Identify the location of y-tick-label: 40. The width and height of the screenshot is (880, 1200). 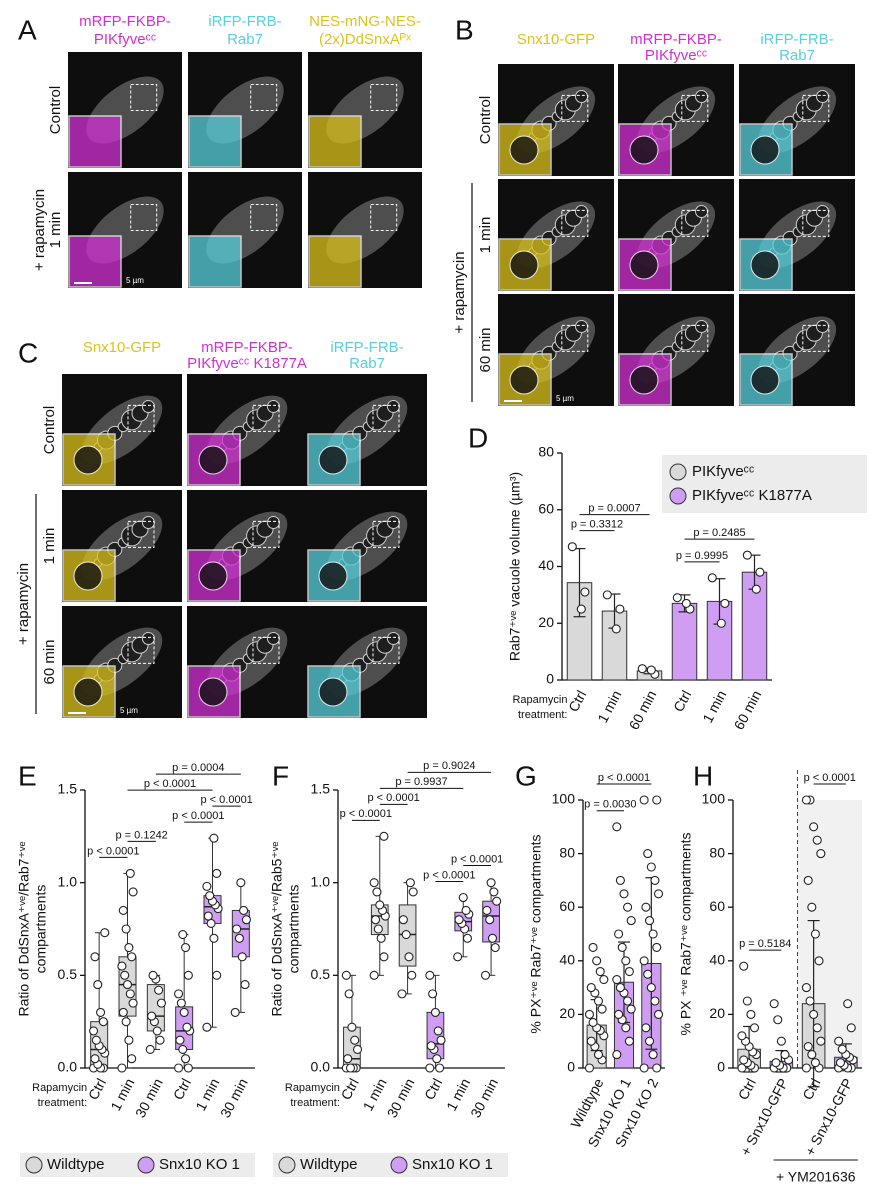
(717, 960).